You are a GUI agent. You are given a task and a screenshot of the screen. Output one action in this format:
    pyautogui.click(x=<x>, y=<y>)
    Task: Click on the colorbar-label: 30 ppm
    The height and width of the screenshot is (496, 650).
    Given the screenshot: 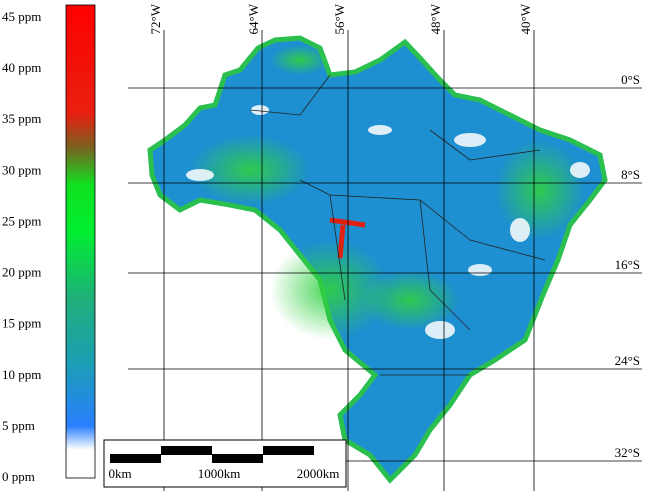 What is the action you would take?
    pyautogui.click(x=21, y=169)
    